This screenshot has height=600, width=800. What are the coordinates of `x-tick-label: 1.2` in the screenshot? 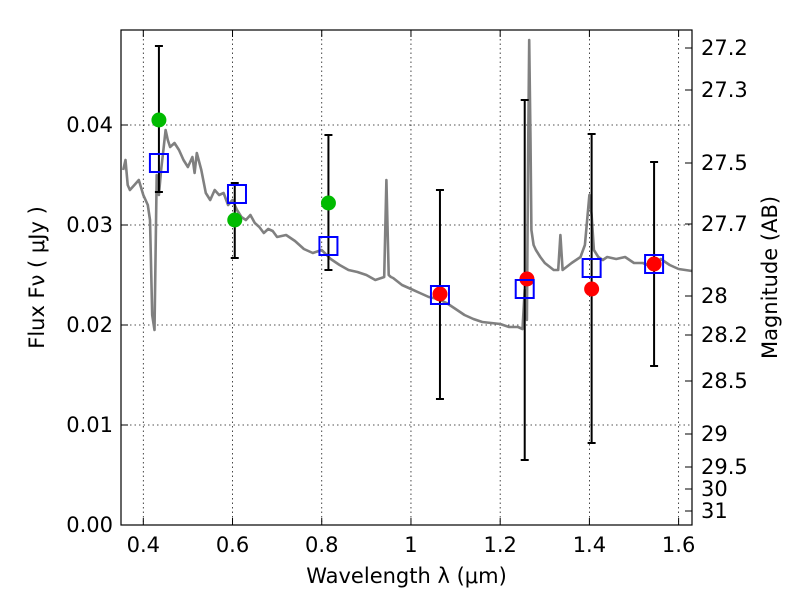 It's located at (499, 545).